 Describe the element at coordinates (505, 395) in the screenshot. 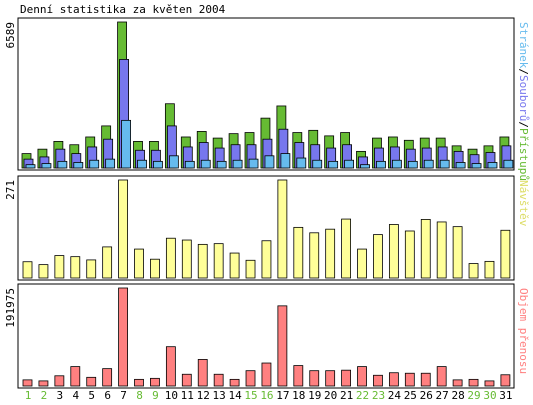

I see `x-tick-label-day-31: 31` at that location.